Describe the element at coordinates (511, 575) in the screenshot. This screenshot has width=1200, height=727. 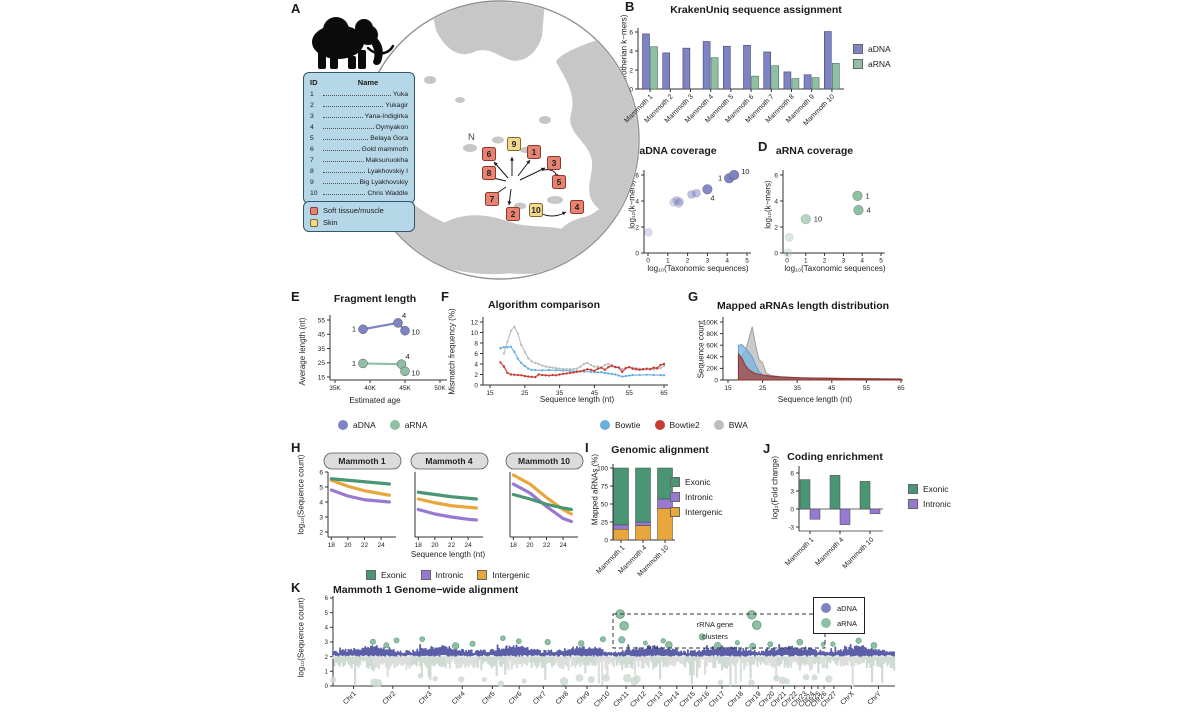
I see `legend-label: Intergenic` at that location.